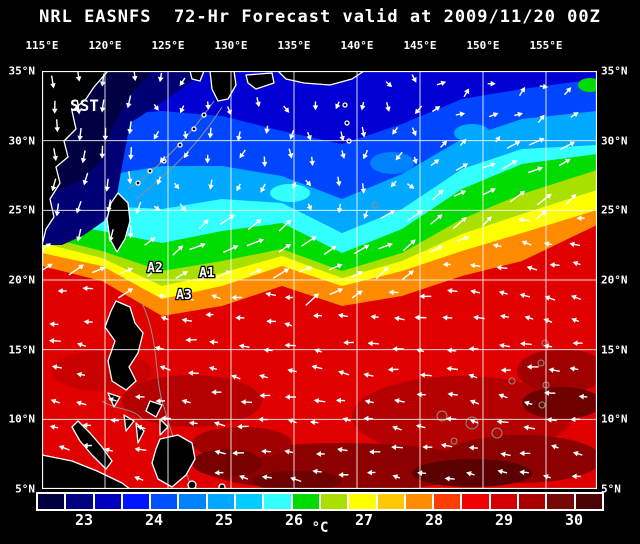  Describe the element at coordinates (84, 520) in the screenshot. I see `colorbar-tick-label: 23` at that location.